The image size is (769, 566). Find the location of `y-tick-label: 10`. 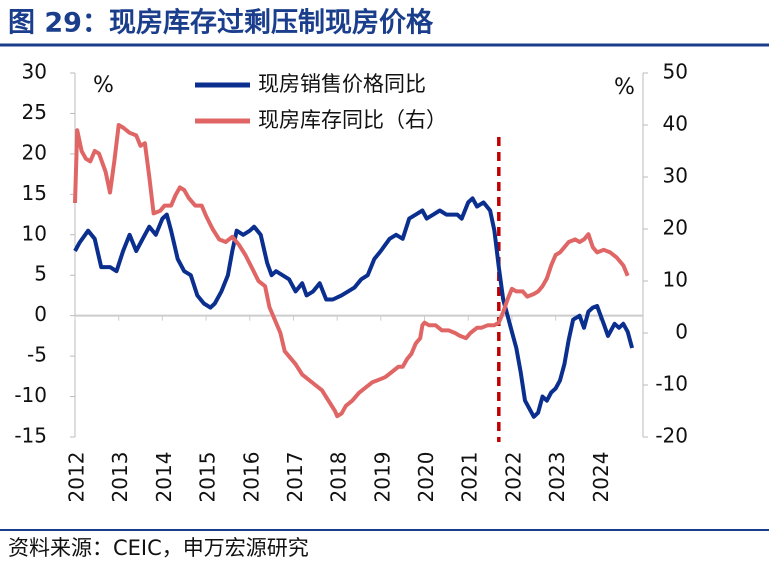

y-tick-label: 10 is located at coordinates (34, 233).